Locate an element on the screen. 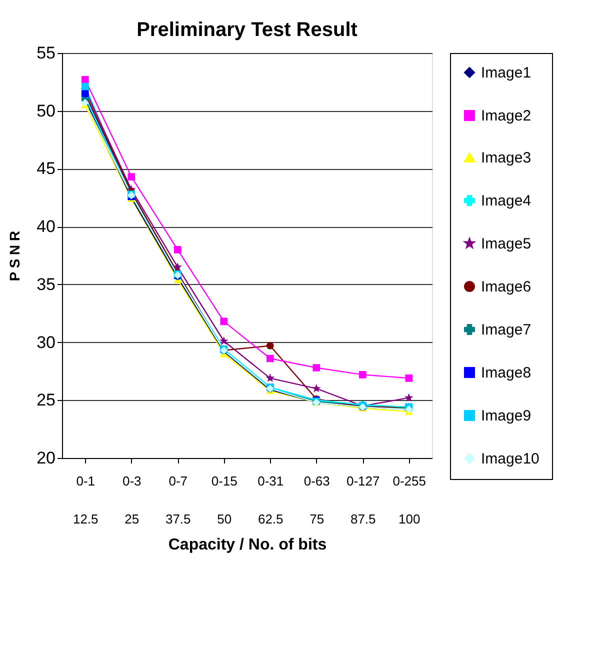  legend-label: Image10 is located at coordinates (510, 459).